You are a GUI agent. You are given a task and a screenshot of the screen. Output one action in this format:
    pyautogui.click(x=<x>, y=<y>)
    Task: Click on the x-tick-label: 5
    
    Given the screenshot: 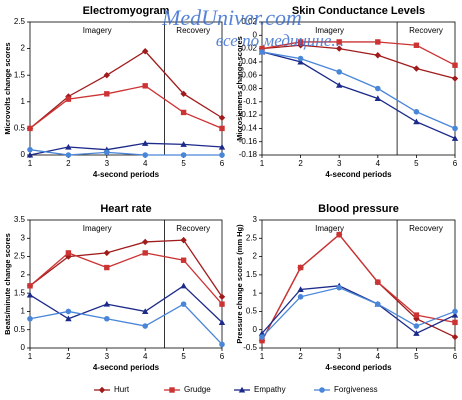 What is the action you would take?
    pyautogui.click(x=183, y=356)
    